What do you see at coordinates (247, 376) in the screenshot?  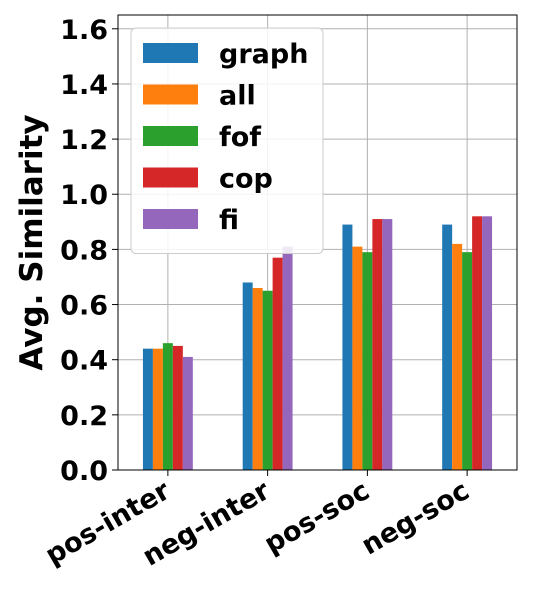 I see `bar-graph-neg-inter` at bounding box center [247, 376].